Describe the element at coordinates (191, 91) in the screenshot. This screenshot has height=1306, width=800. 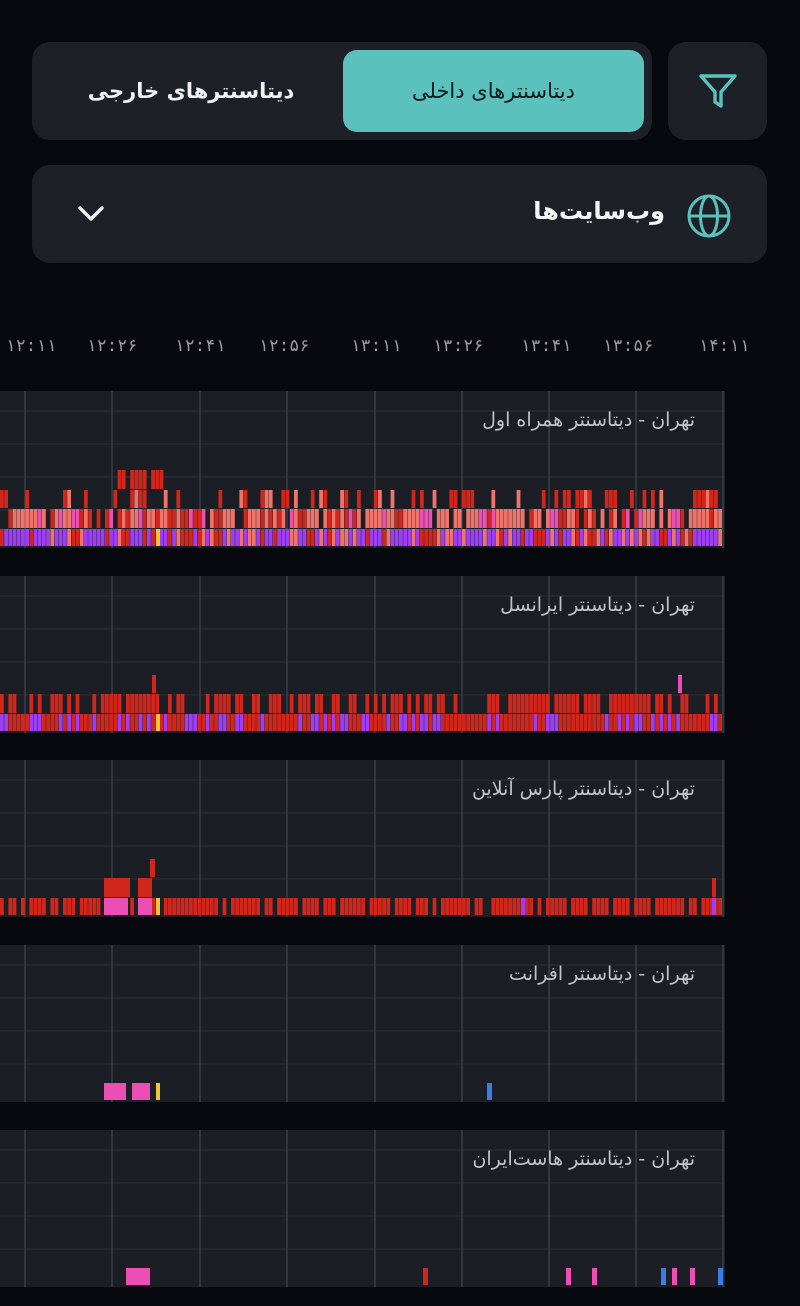
I see `tab-external-datacenters: دیتاسنترهای خارجی` at that location.